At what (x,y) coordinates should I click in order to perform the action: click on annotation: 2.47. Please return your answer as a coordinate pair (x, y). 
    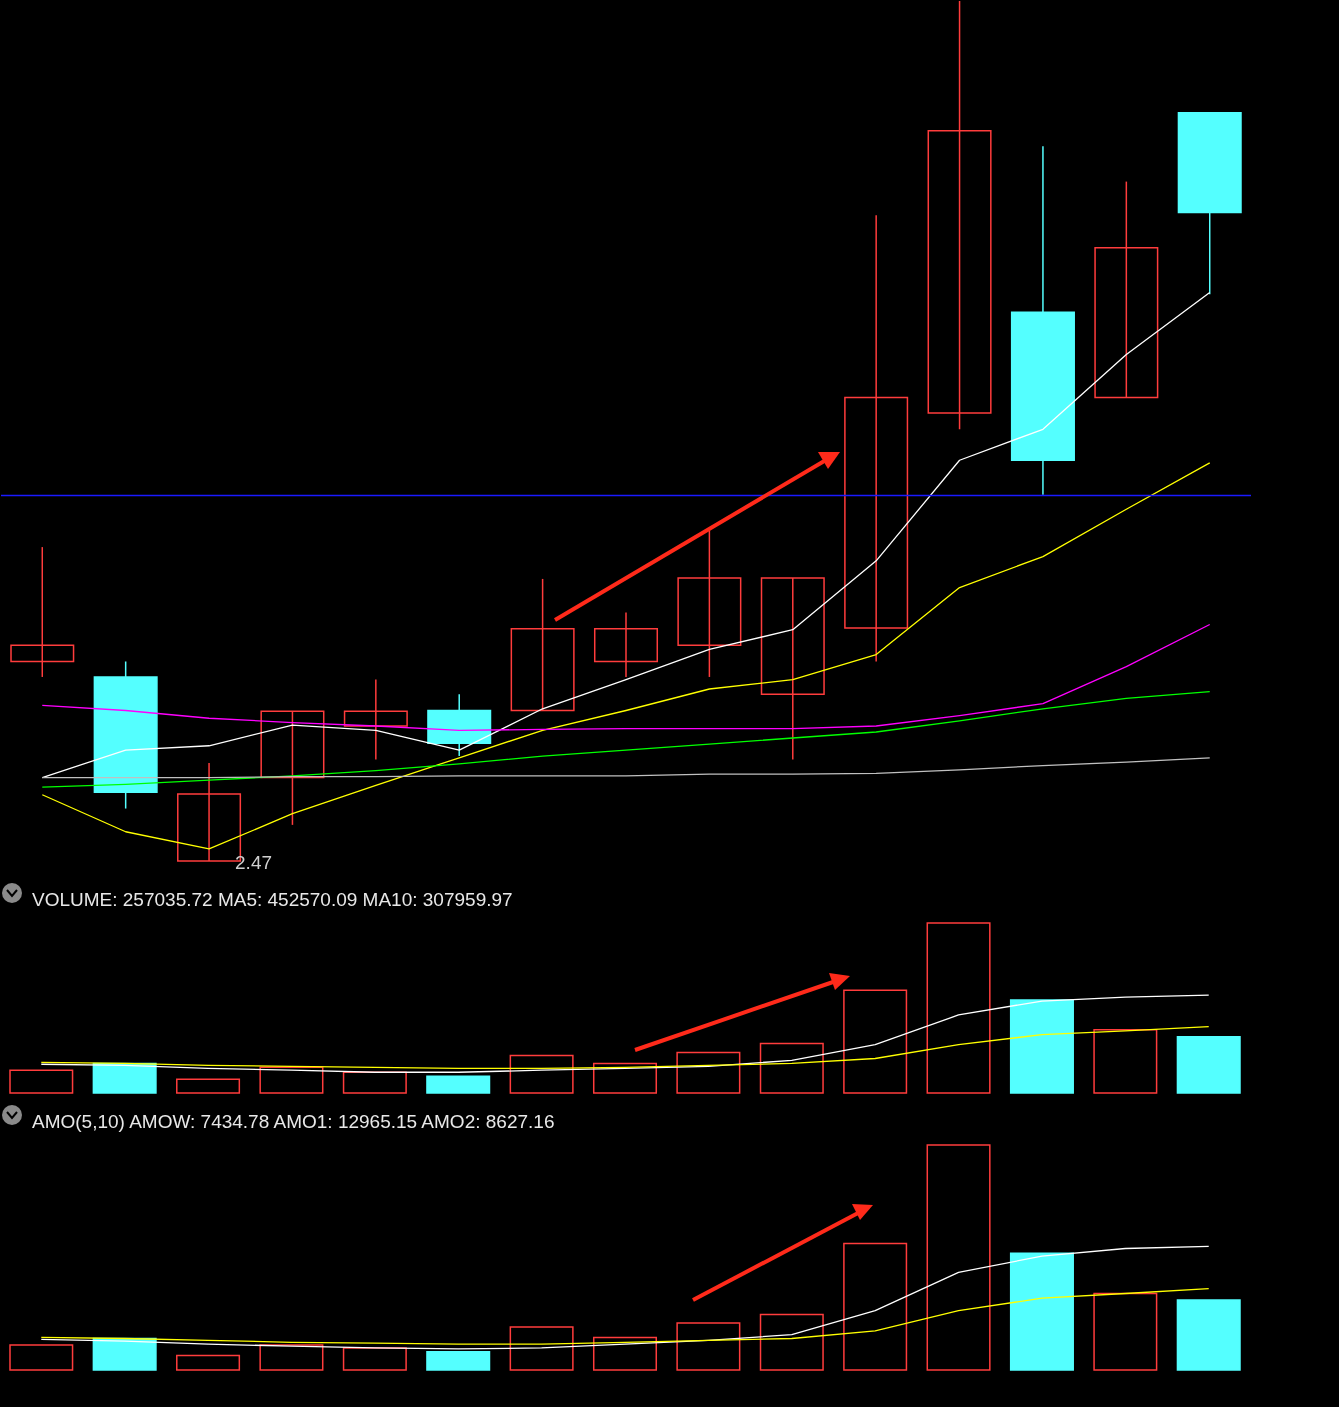
    Looking at the image, I should click on (254, 862).